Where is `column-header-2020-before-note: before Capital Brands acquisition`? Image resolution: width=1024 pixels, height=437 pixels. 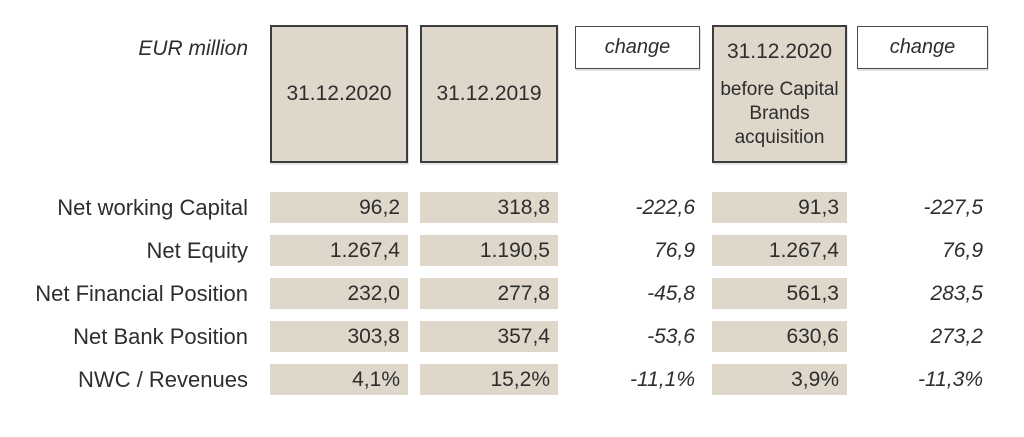
column-header-2020-before-note: before Capital Brands acquisition is located at coordinates (779, 113).